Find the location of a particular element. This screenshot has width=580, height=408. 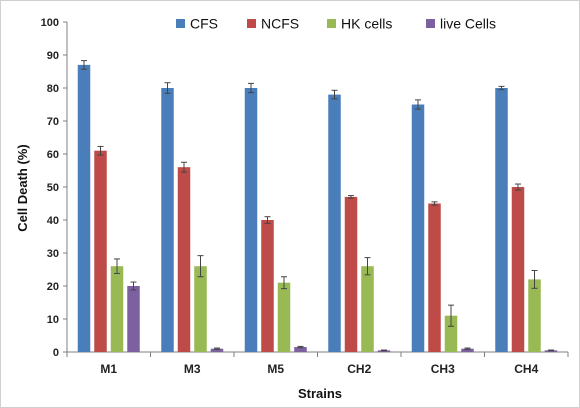

legend-label: live Cells is located at coordinates (468, 24).